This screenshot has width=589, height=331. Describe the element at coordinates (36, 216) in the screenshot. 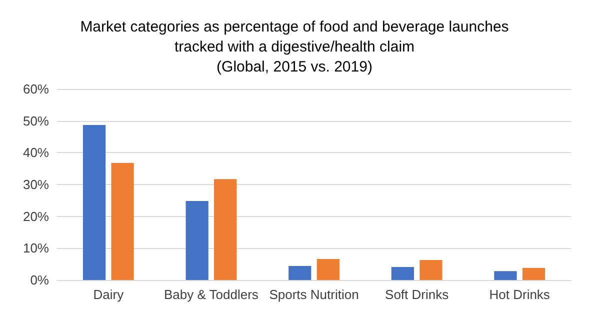

I see `y-tick-label: 20%` at that location.